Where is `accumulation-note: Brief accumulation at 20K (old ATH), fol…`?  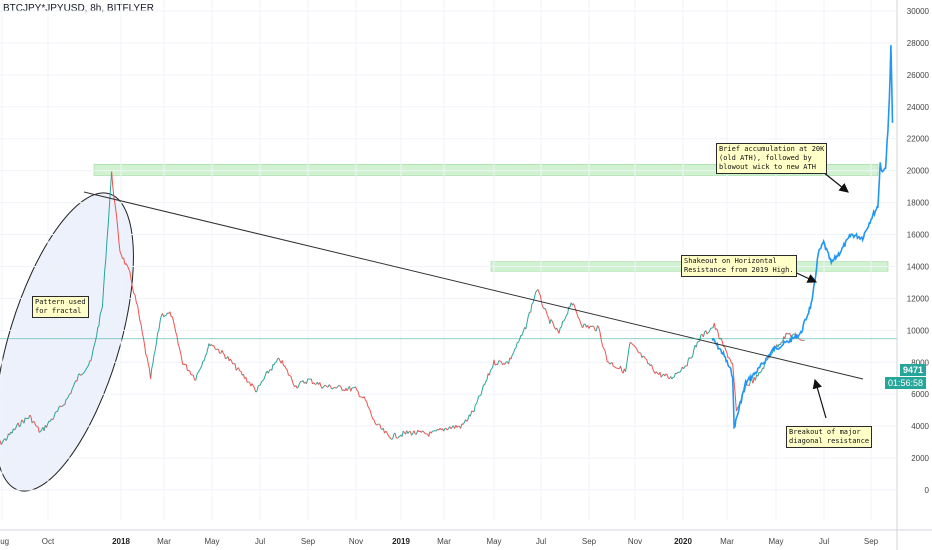
accumulation-note: Brief accumulation at 20K (old ATH), fol… is located at coordinates (772, 158).